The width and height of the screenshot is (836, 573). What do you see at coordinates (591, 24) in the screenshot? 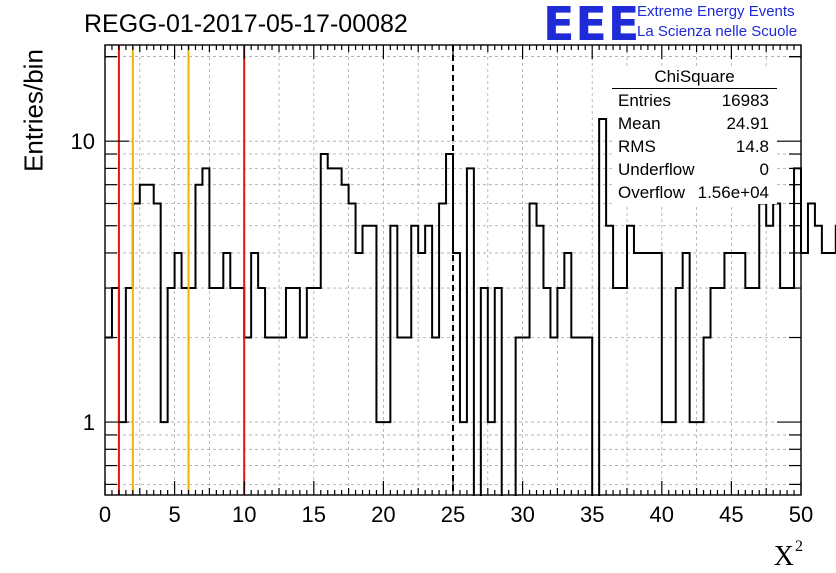
I see `eee-logo: EEE` at bounding box center [591, 24].